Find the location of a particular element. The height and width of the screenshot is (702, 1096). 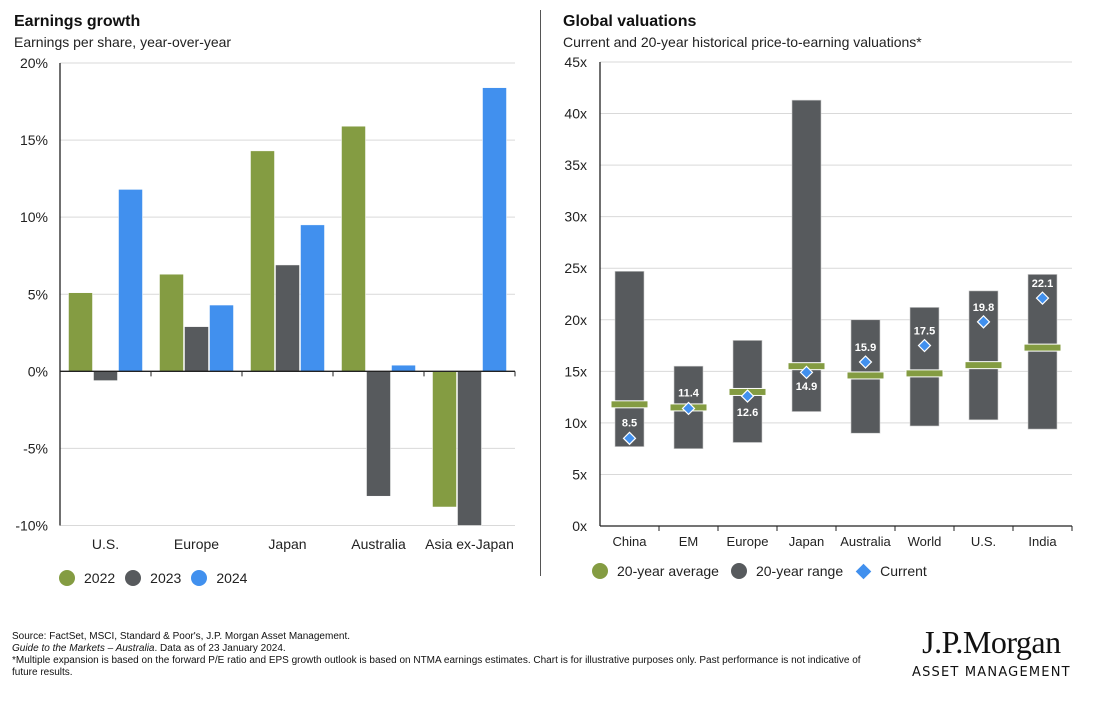

legend-label-2024: 2024 is located at coordinates (232, 578).